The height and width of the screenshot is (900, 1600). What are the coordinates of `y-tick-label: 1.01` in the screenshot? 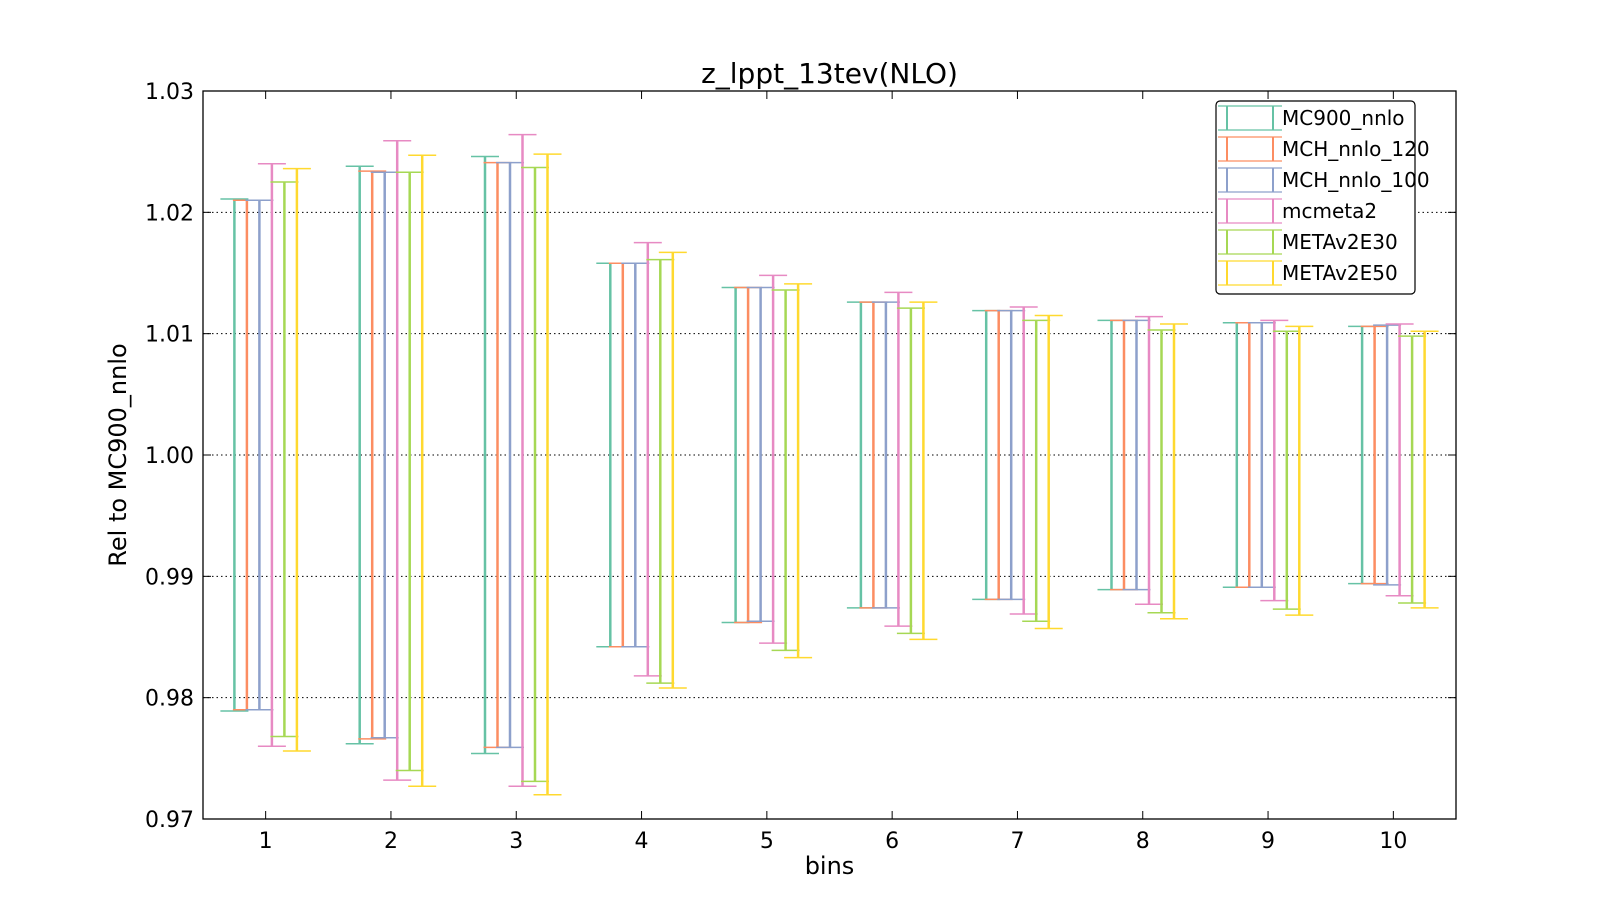 It's located at (169, 335).